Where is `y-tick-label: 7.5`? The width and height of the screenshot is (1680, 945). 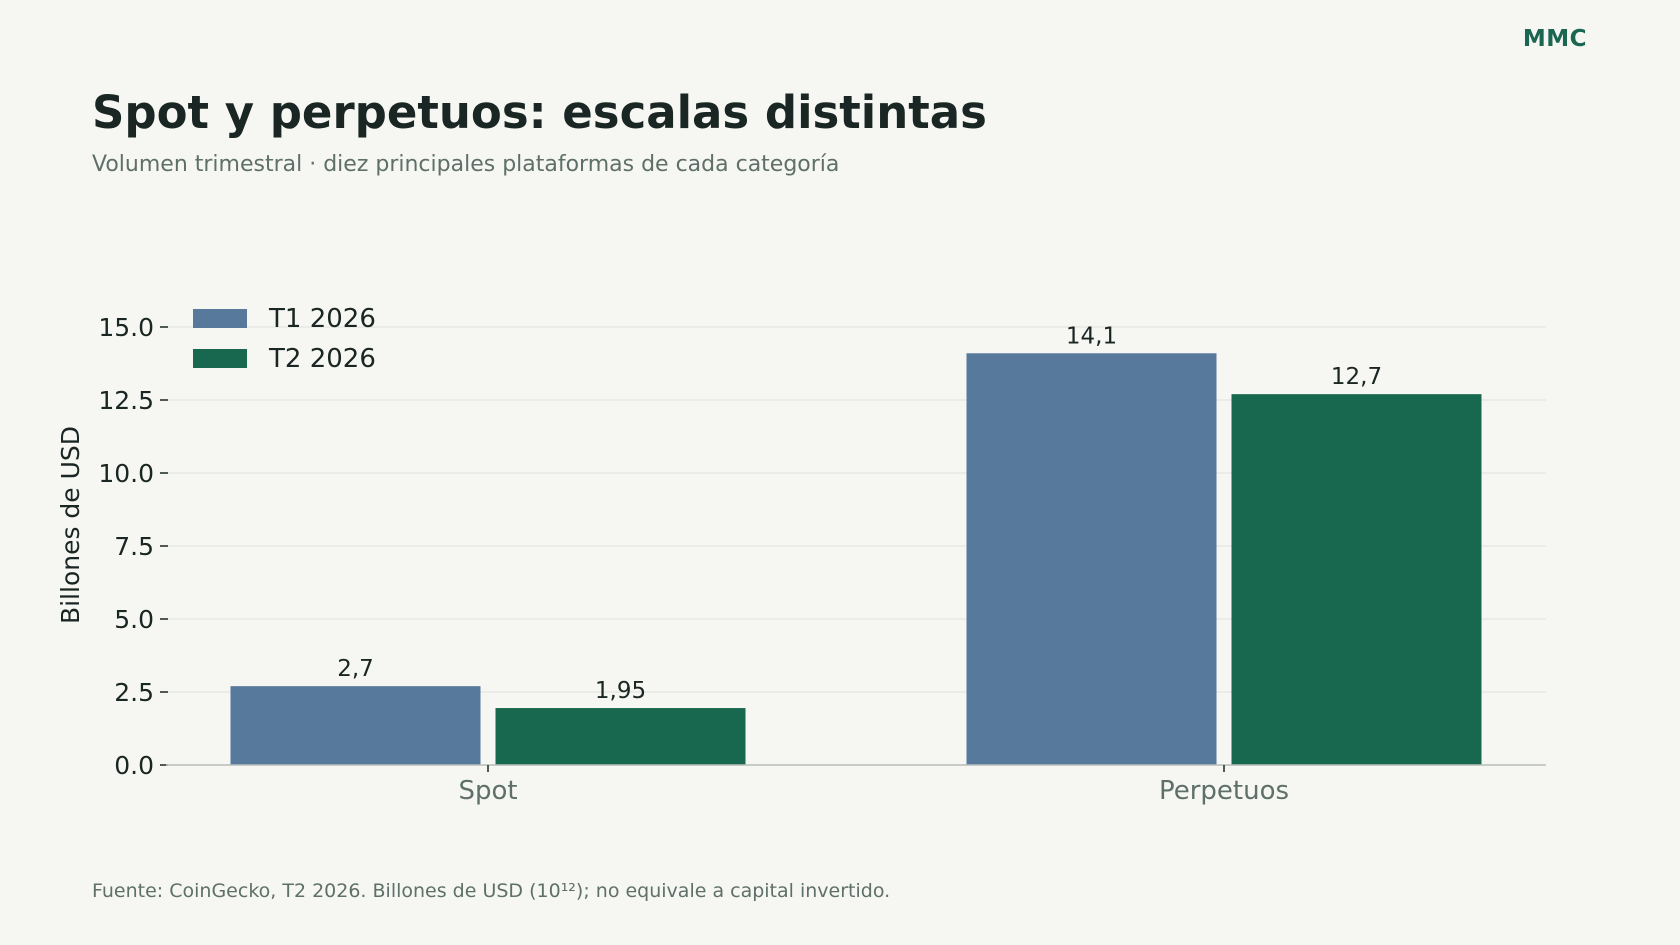 y-tick-label: 7.5 is located at coordinates (134, 546).